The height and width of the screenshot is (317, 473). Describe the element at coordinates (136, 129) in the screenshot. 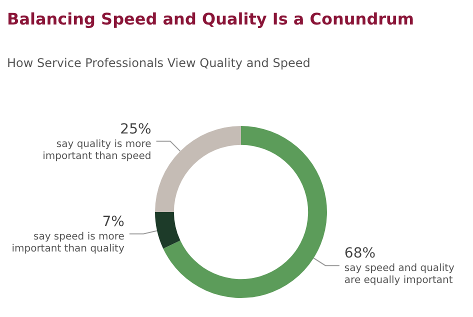

I see `data-label: 25%` at that location.